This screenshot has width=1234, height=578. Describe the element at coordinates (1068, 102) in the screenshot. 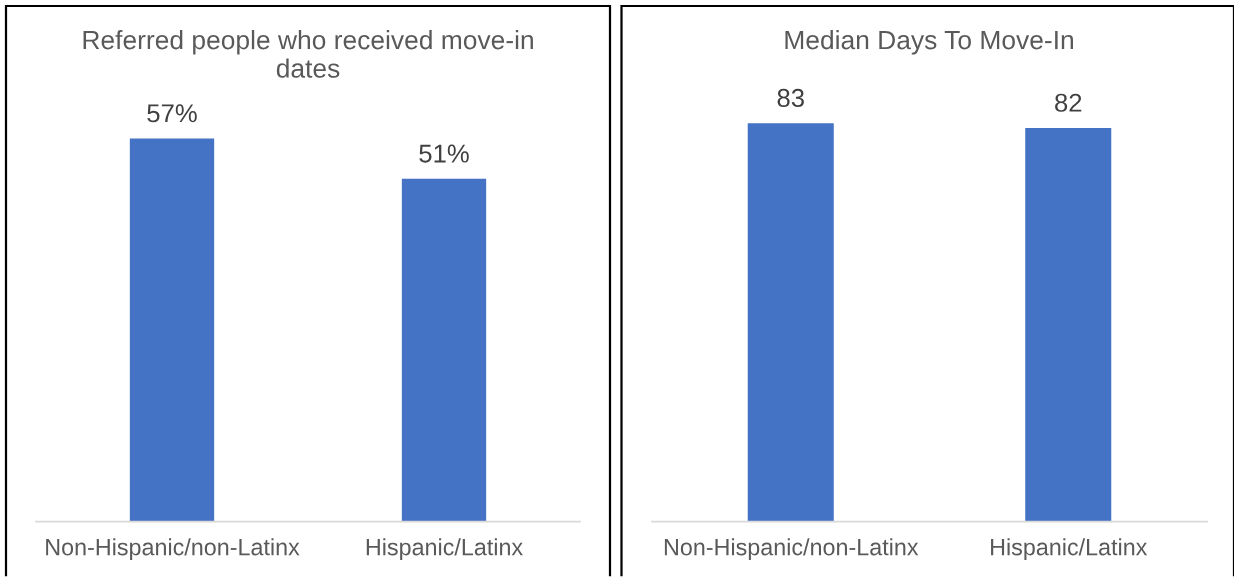

I see `data-label: 82` at that location.